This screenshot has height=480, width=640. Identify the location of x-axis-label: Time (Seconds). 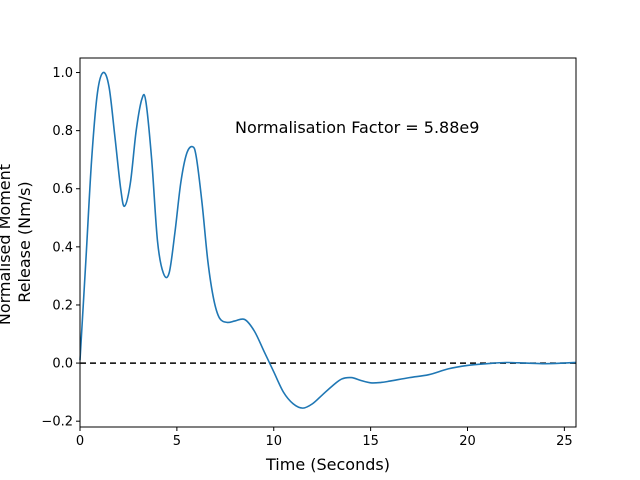
(327, 464).